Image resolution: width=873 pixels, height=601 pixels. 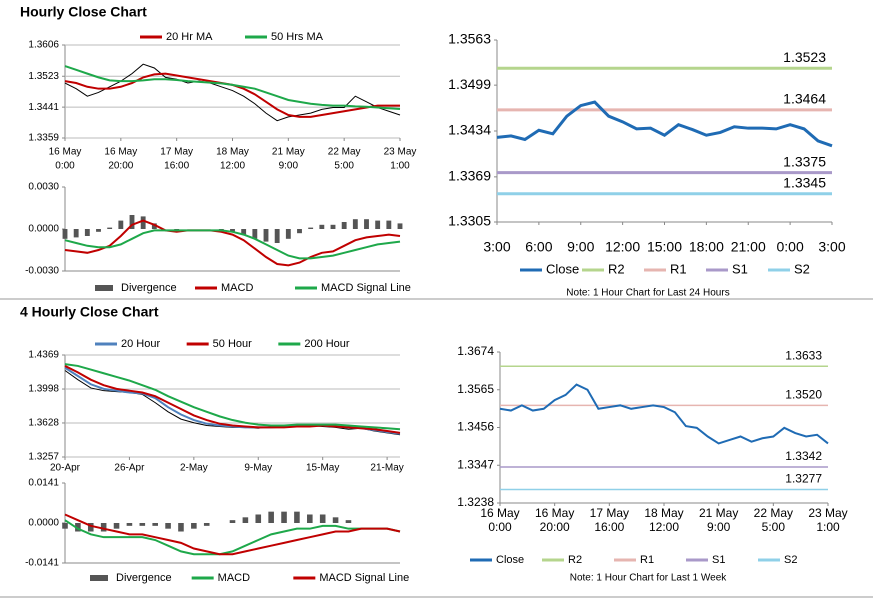 What do you see at coordinates (719, 527) in the screenshot?
I see `x-tick-label: 9:00` at bounding box center [719, 527].